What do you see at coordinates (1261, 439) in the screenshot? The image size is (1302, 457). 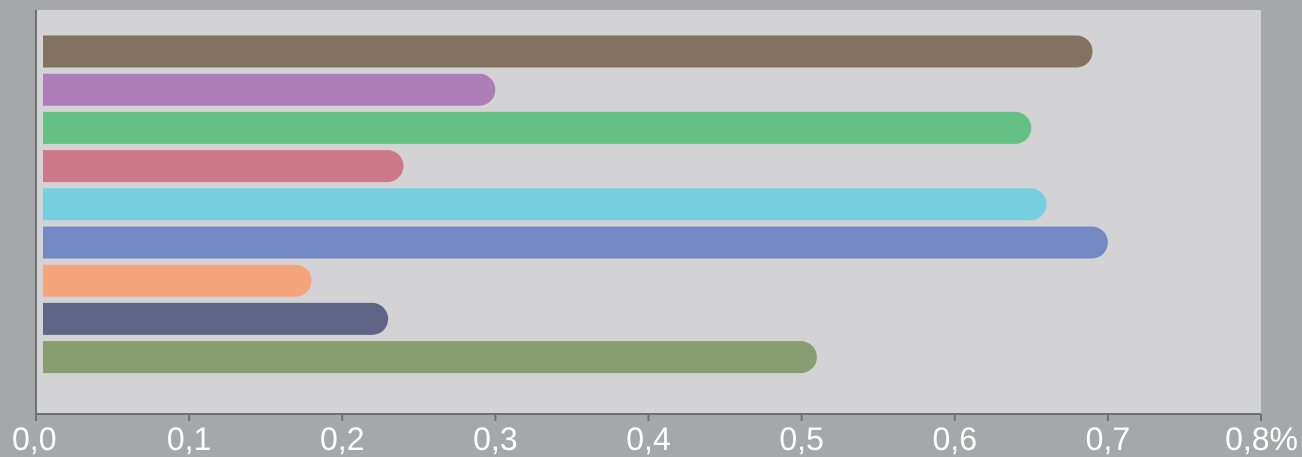 I see `x-tick-label: 0,8%` at bounding box center [1261, 439].